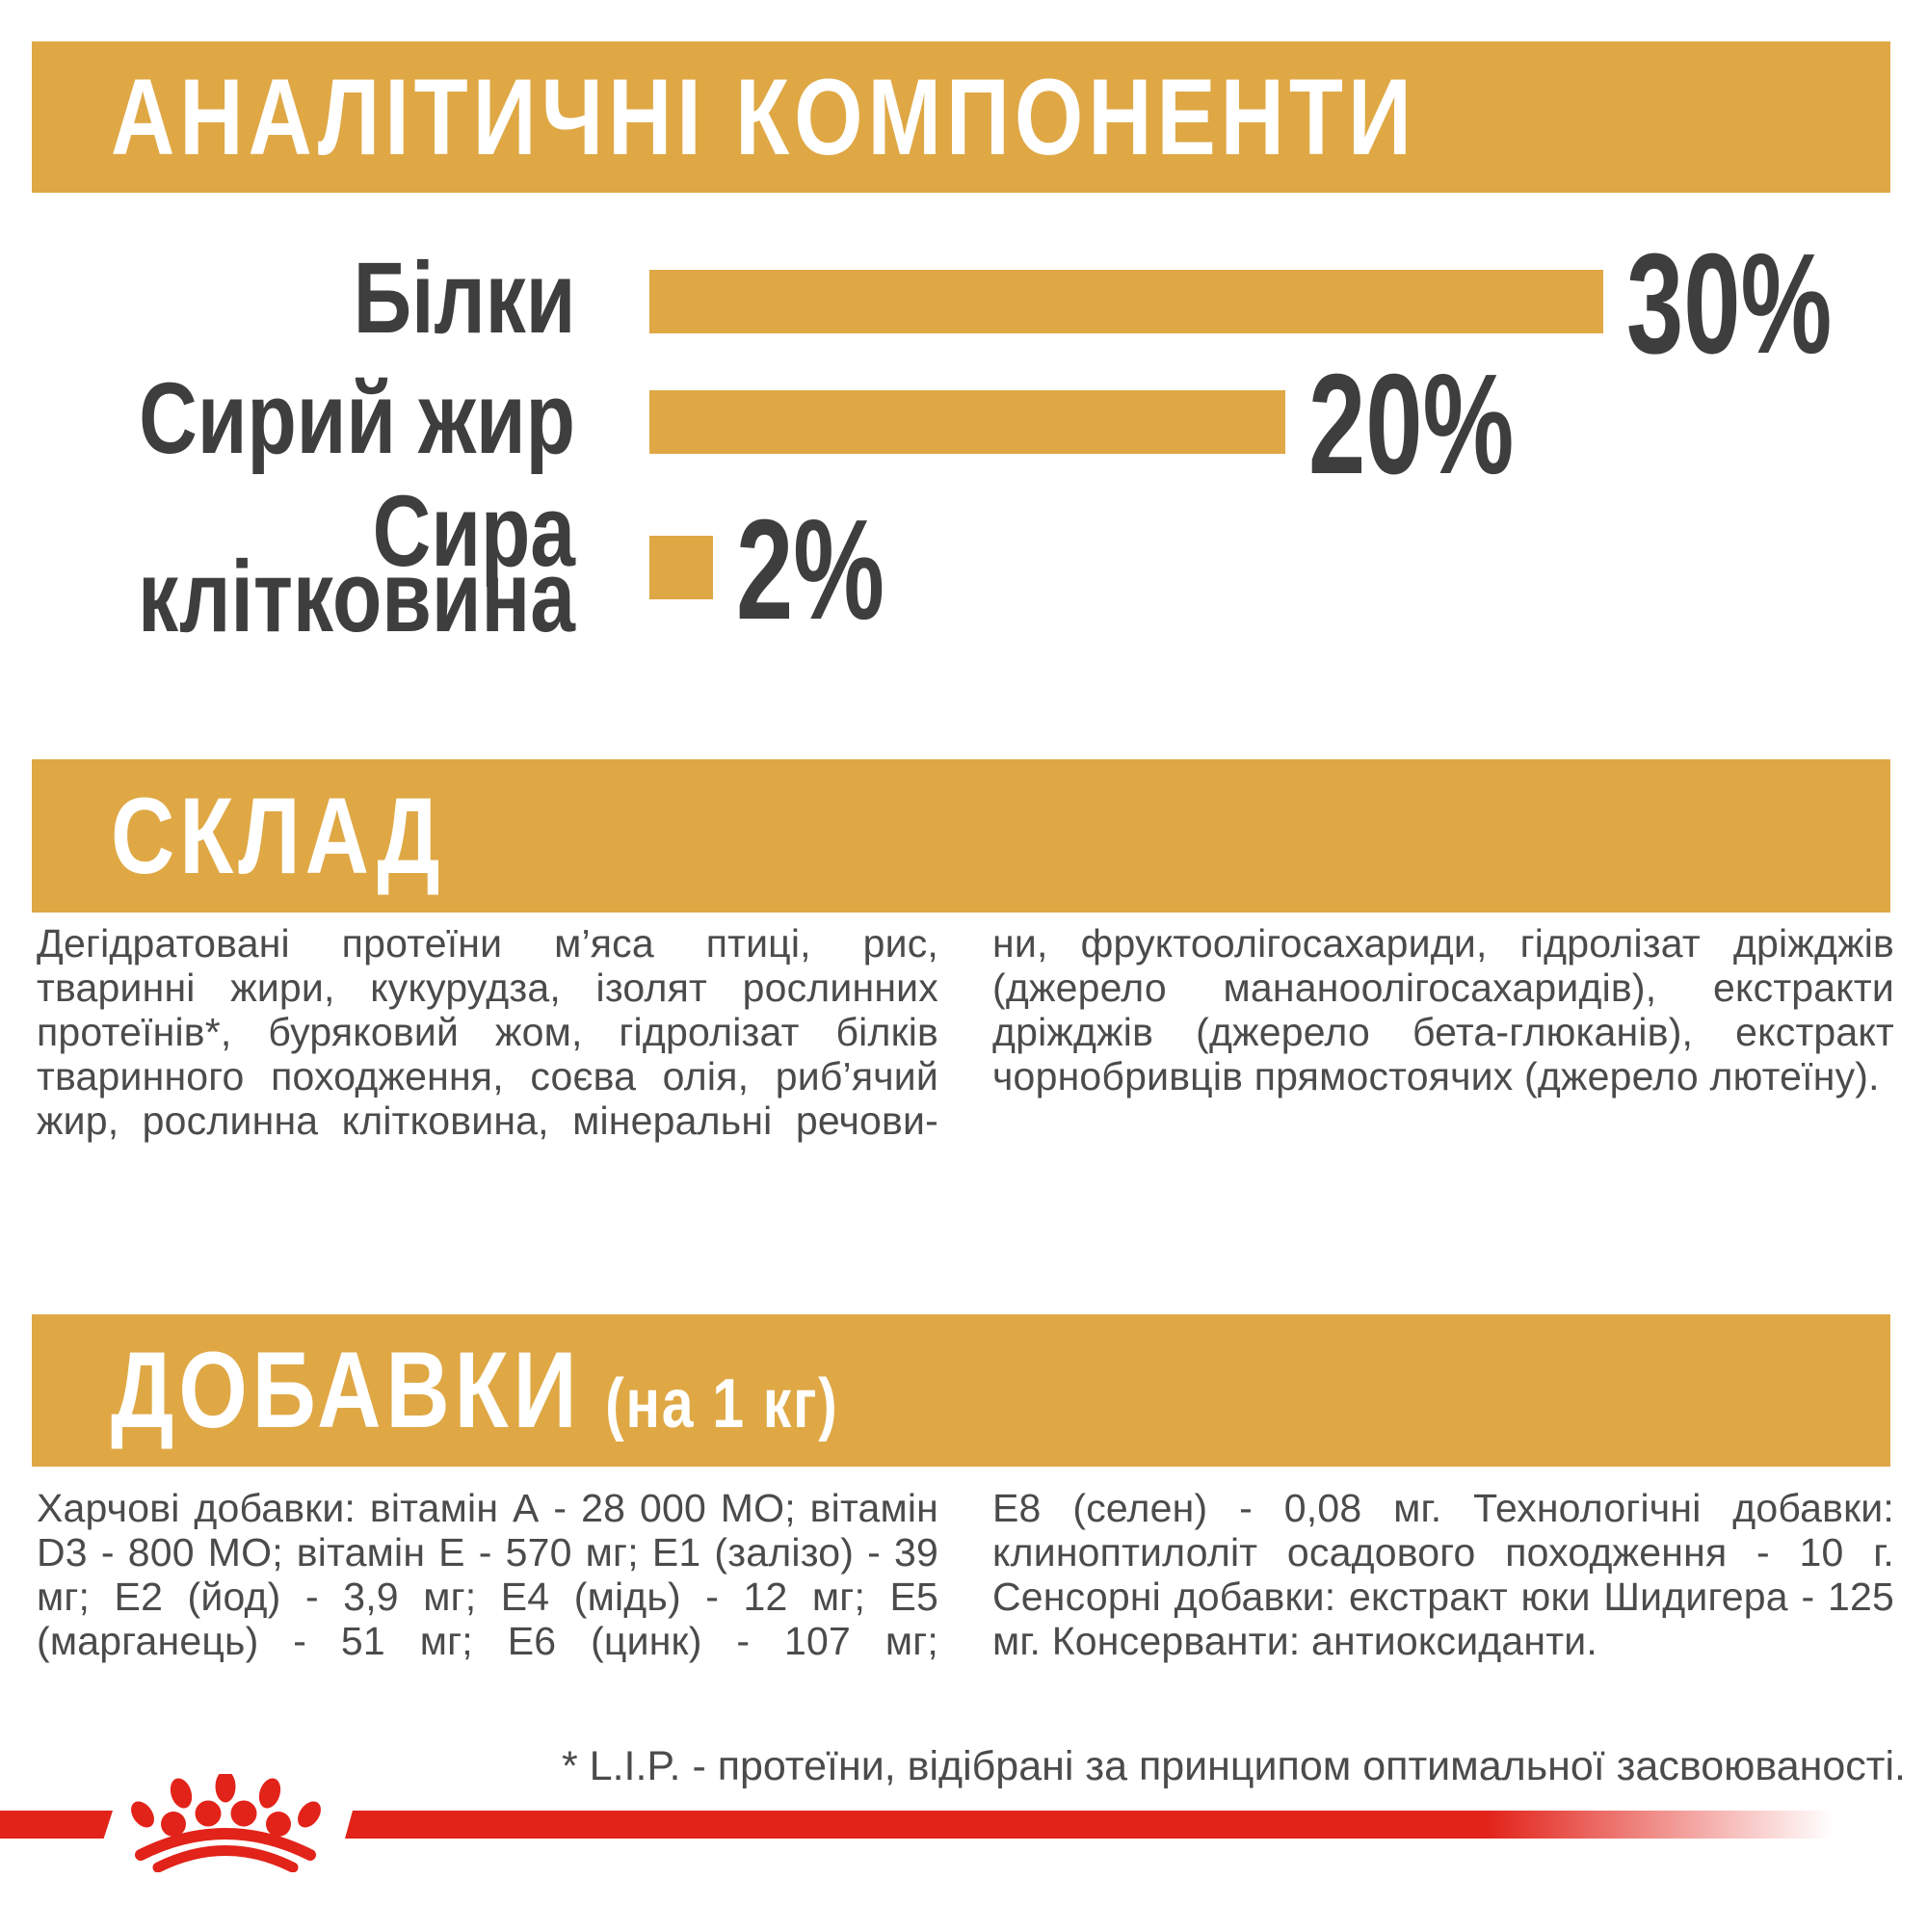  What do you see at coordinates (961, 1390) in the screenshot?
I see `section-header-additives: ДОБАВКИ (на 1 кг)` at bounding box center [961, 1390].